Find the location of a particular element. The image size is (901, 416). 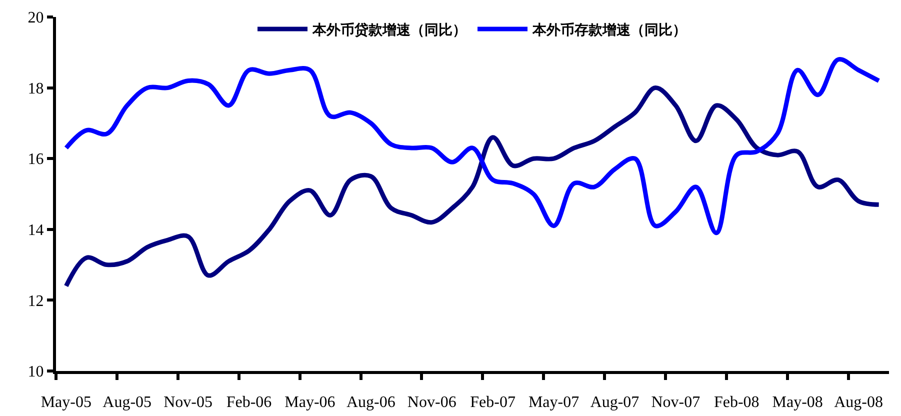

x-tick-label: Aug-07 is located at coordinates (615, 403).